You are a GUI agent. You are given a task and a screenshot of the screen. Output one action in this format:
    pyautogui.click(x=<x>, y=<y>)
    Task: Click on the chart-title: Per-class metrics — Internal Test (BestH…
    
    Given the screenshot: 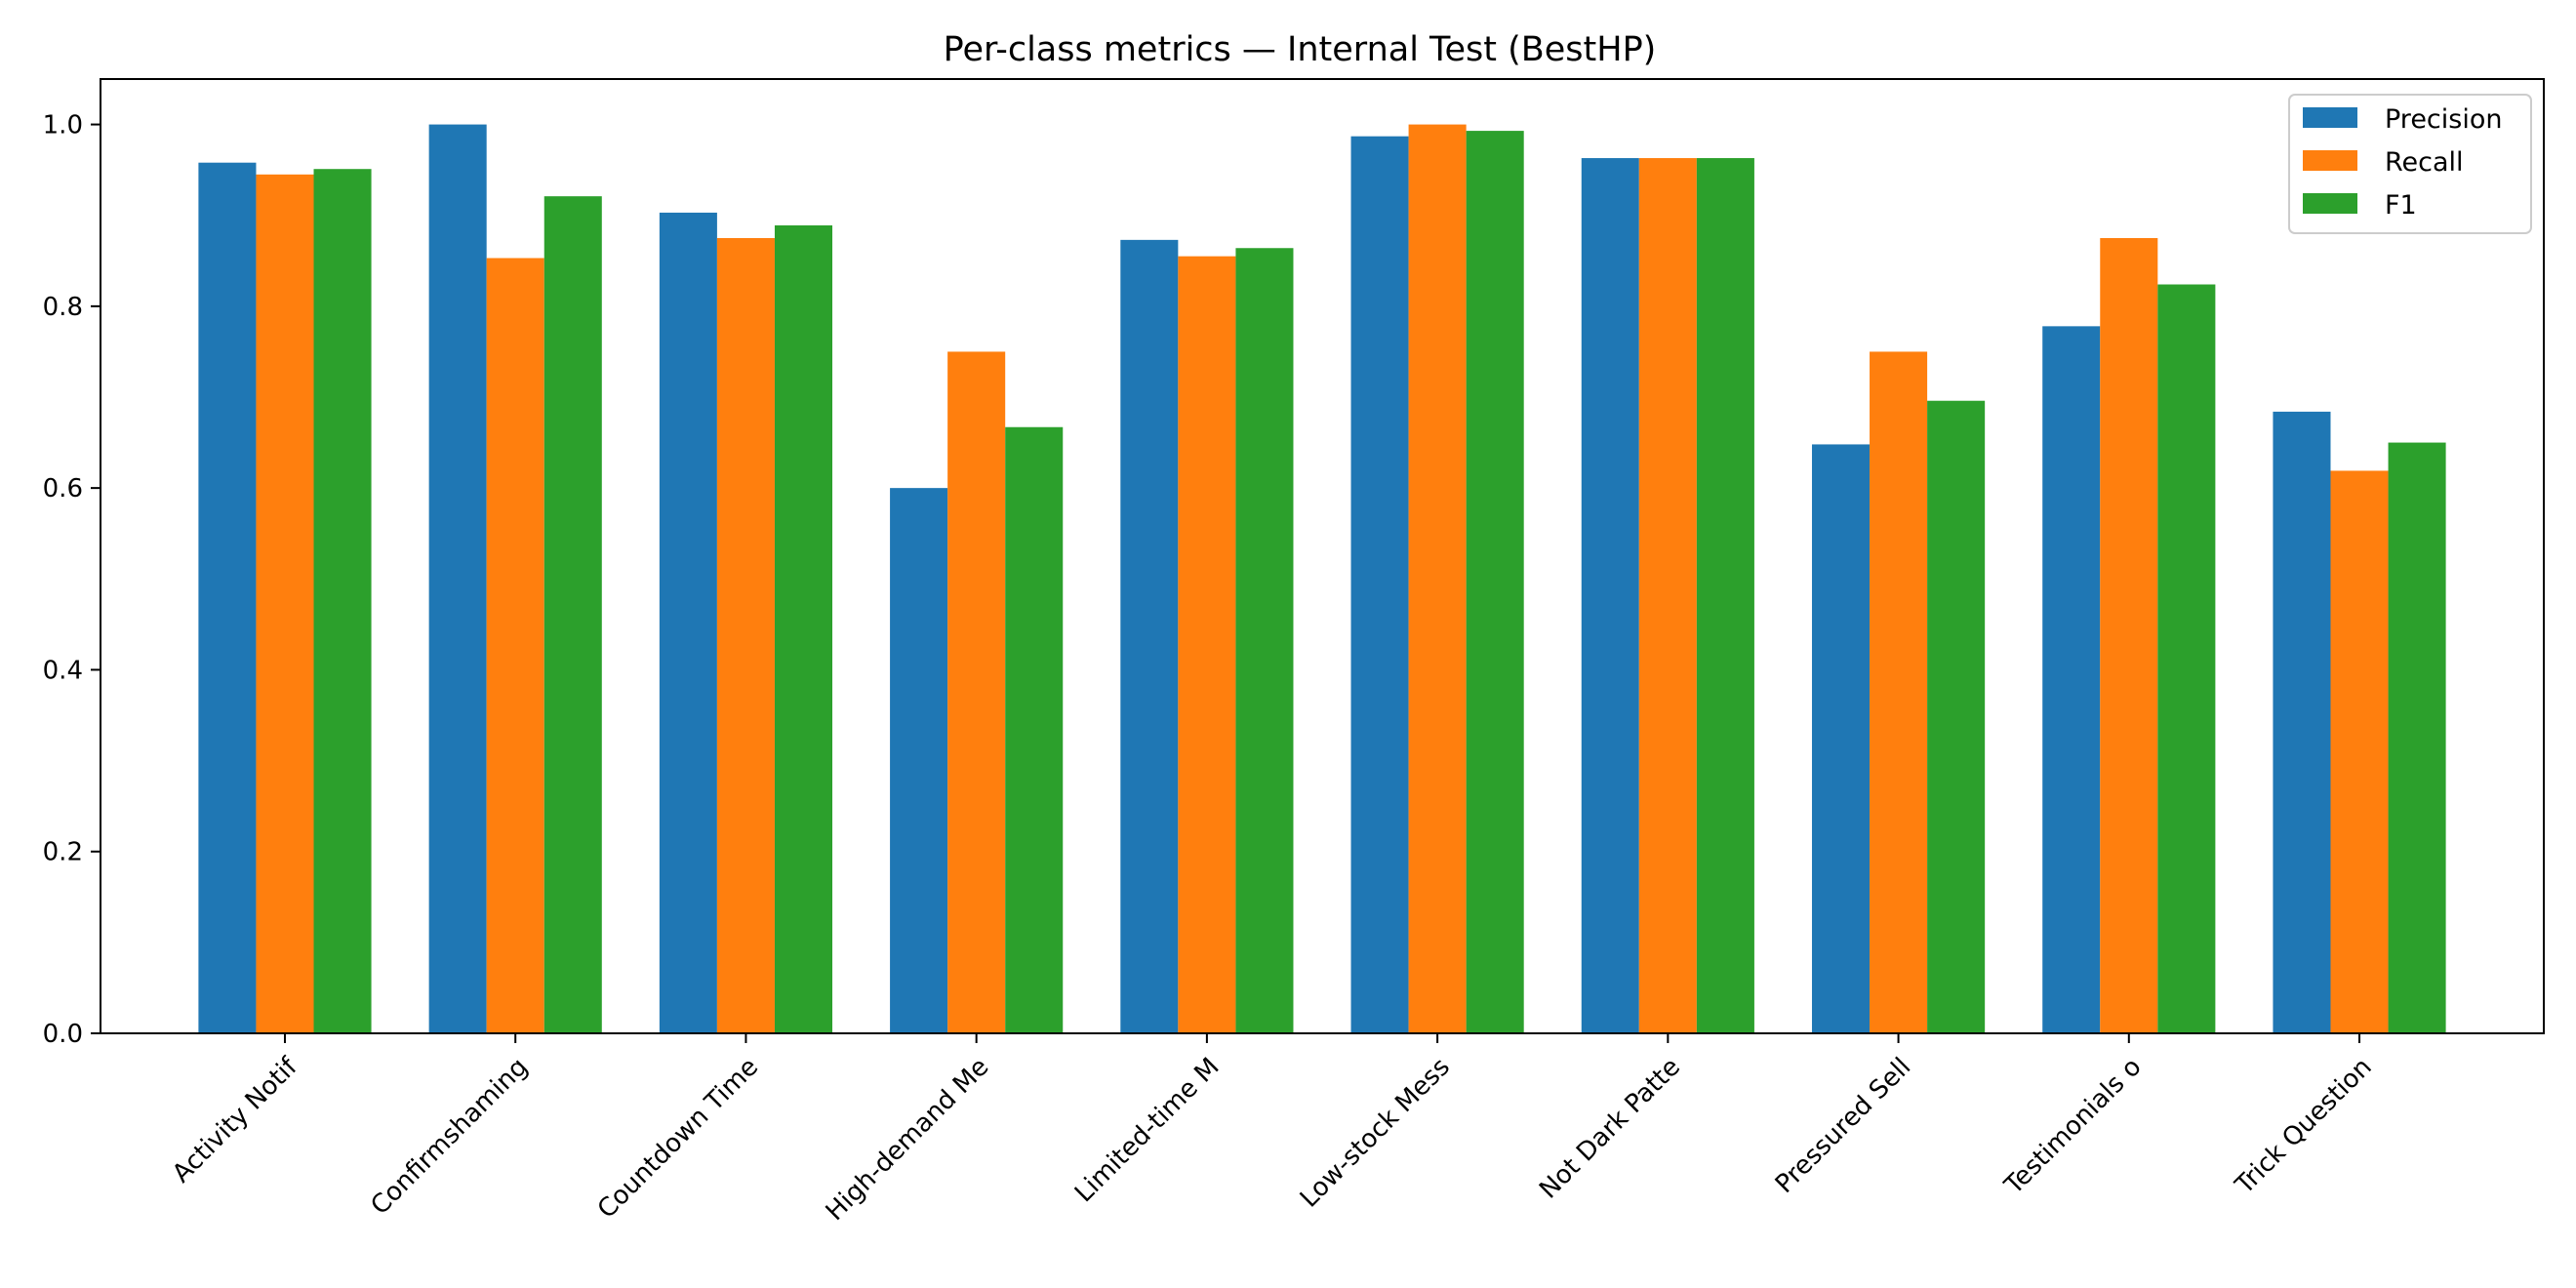 What is the action you would take?
    pyautogui.click(x=1300, y=49)
    